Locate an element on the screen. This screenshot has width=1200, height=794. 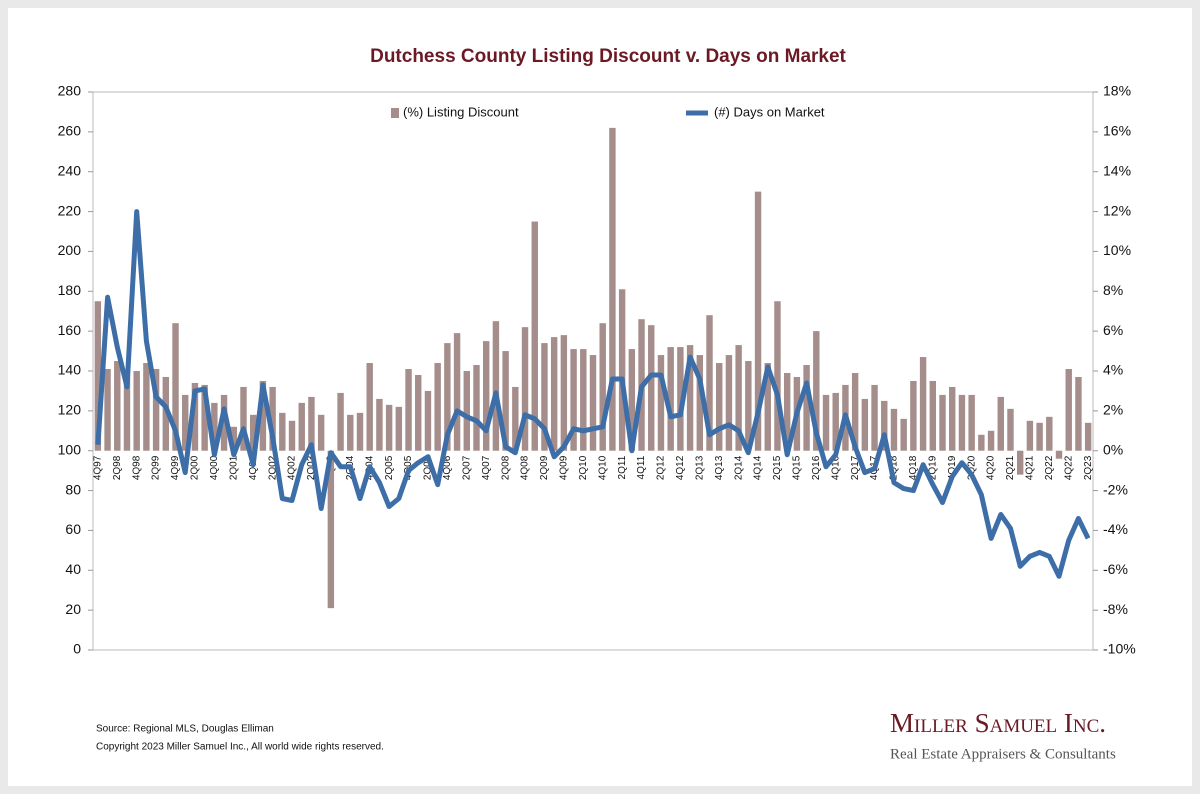
y2-tick-label: -10% is located at coordinates (1119, 649).